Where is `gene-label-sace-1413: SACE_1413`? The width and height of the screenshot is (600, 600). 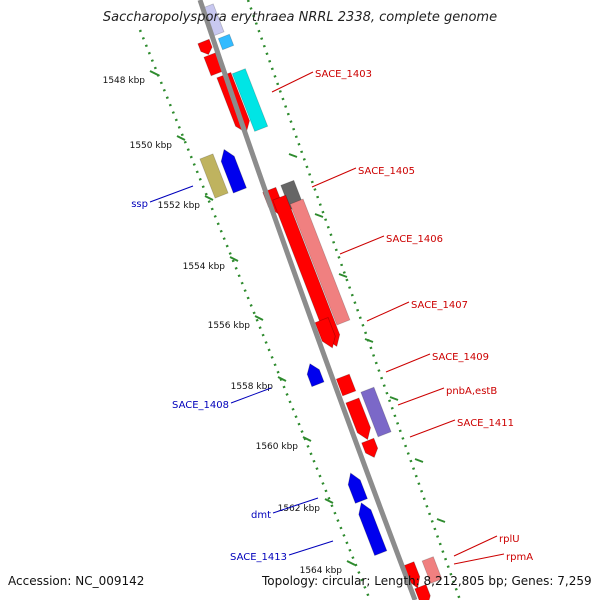 gene-label-sace-1413: SACE_1413 is located at coordinates (258, 557).